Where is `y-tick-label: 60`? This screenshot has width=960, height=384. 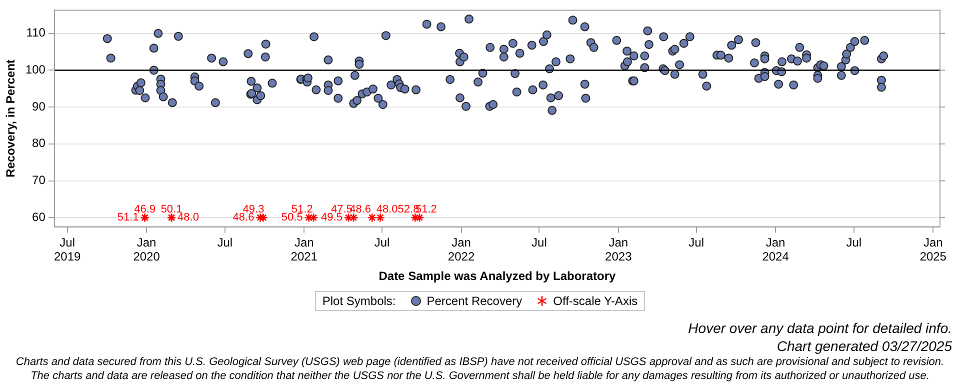
y-tick-label: 60 is located at coordinates (39, 217).